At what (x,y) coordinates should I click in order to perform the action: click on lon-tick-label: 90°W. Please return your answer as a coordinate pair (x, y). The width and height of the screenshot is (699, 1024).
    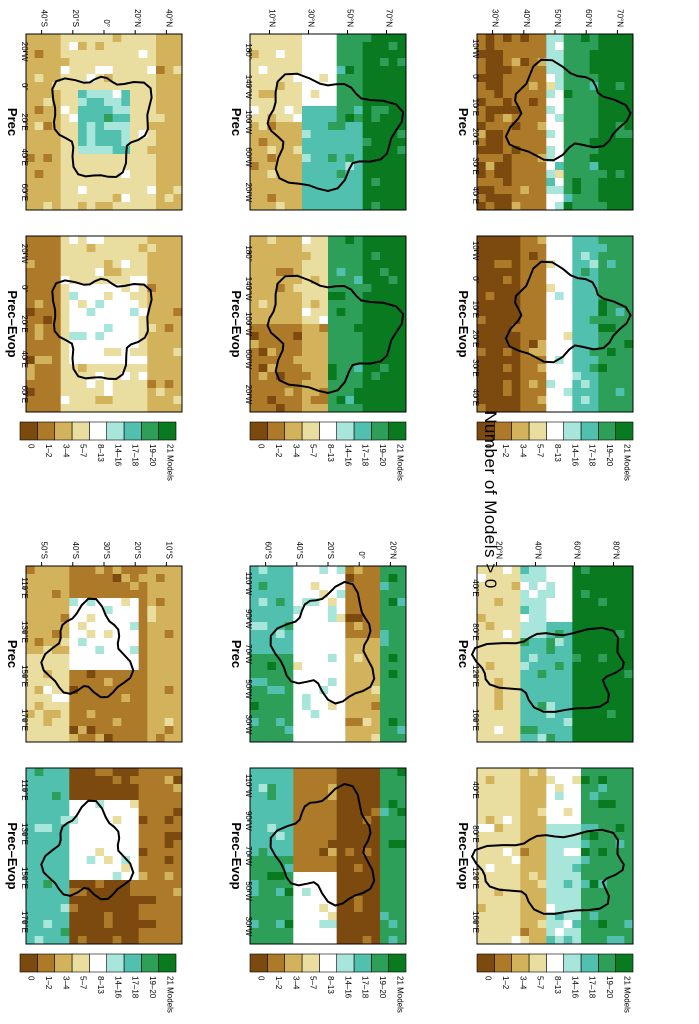
    Looking at the image, I should click on (248, 821).